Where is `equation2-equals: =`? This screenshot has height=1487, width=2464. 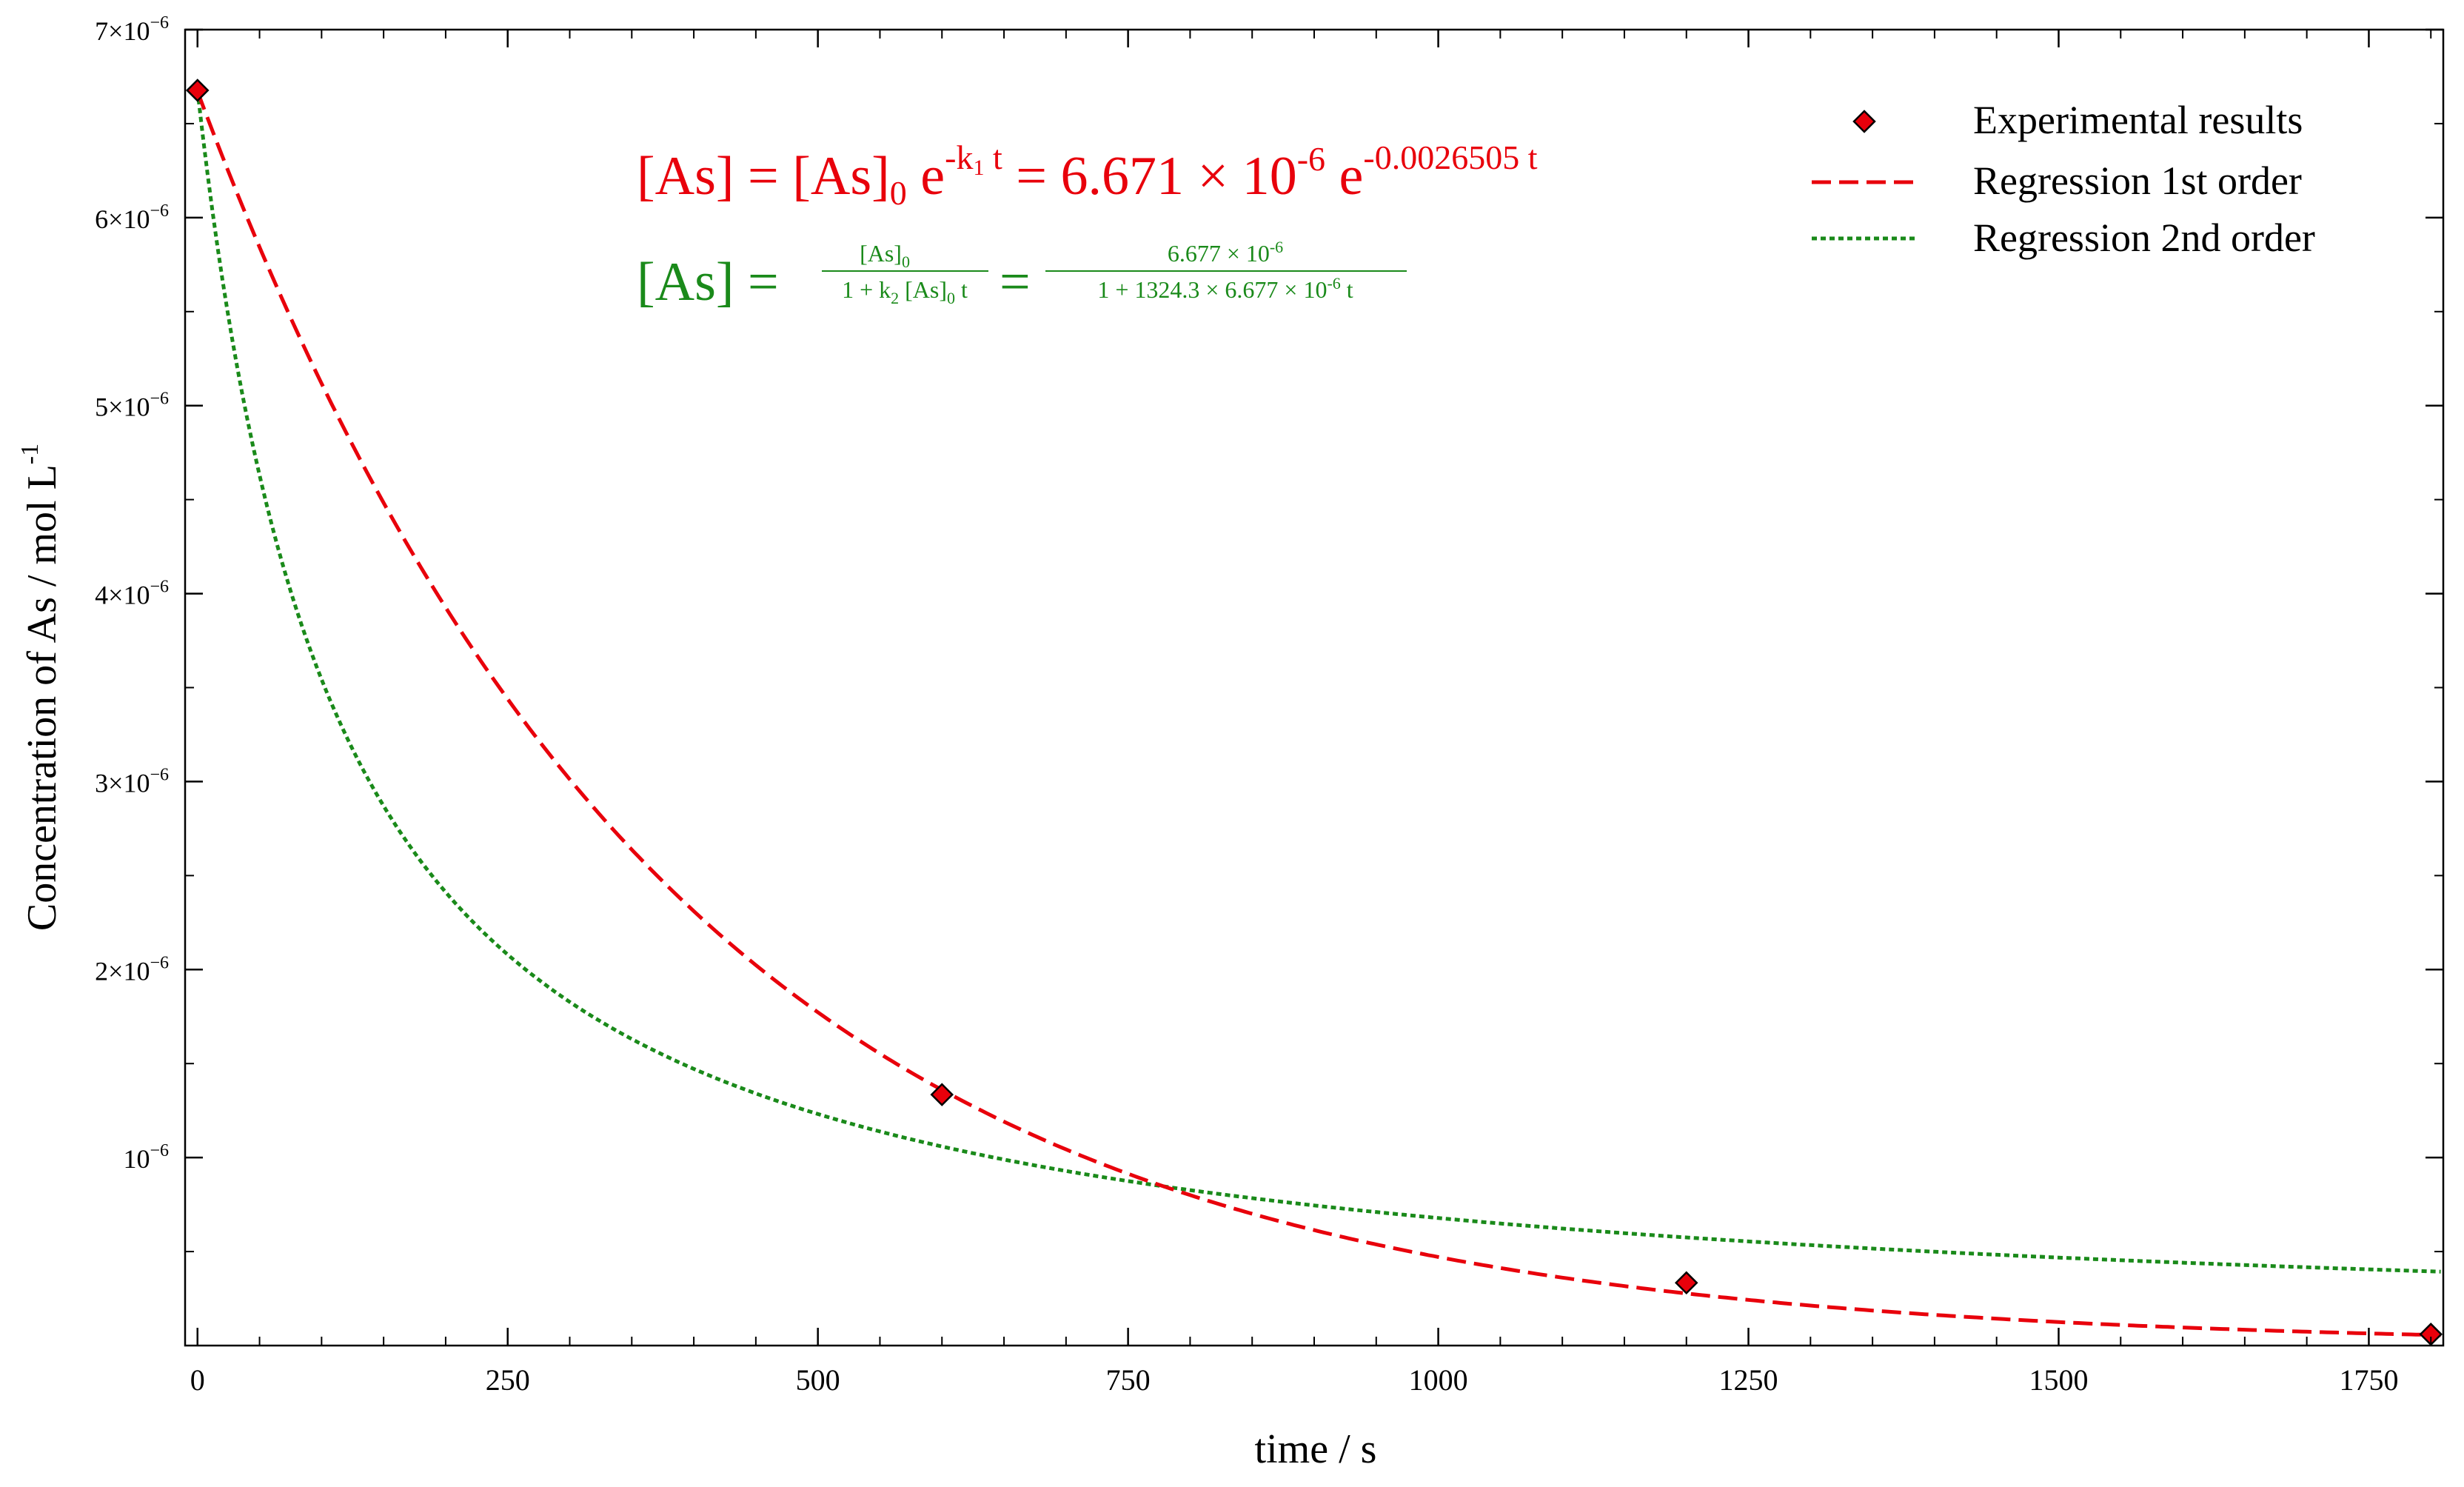 equation2-equals: = is located at coordinates (1016, 282).